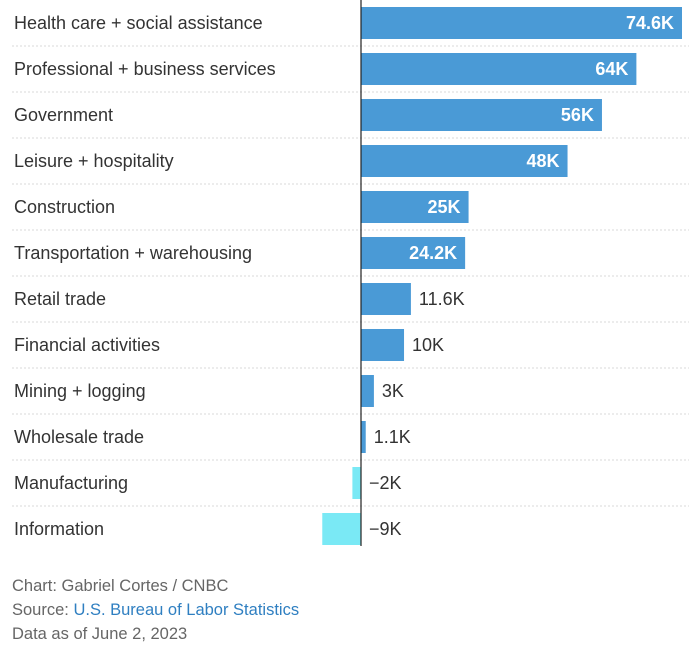  Describe the element at coordinates (87, 345) in the screenshot. I see `category-label: Financial activities` at that location.